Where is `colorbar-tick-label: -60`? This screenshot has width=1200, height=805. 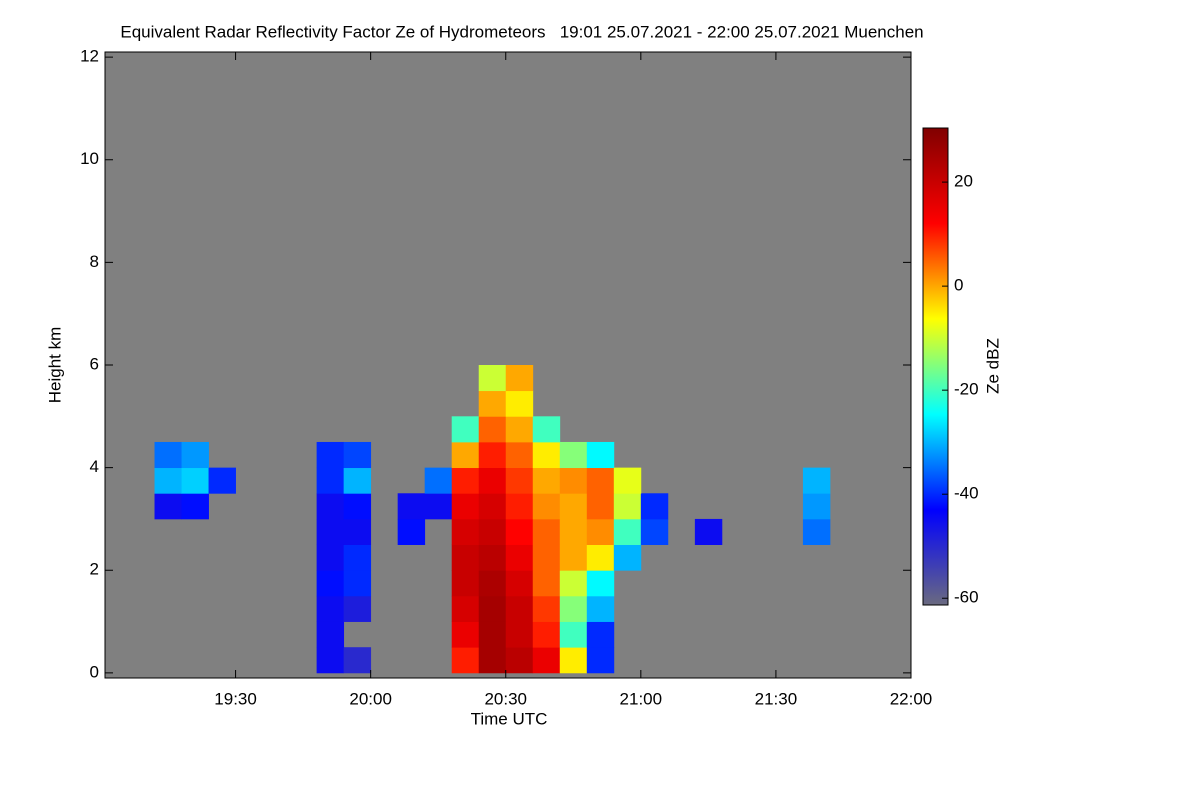 colorbar-tick-label: -60 is located at coordinates (966, 597).